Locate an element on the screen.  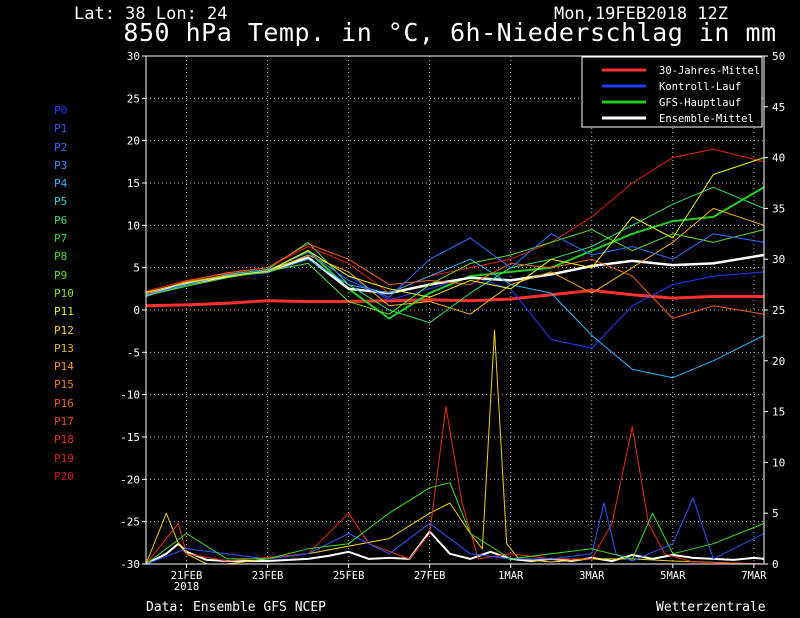
member-label: P12 is located at coordinates (64, 330).